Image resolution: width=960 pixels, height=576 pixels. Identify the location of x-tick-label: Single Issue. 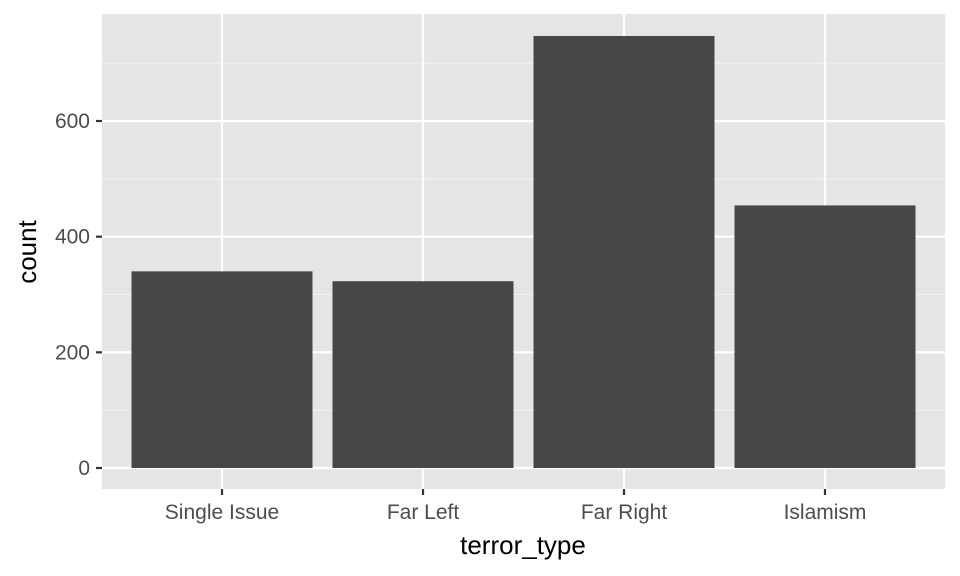
(222, 512).